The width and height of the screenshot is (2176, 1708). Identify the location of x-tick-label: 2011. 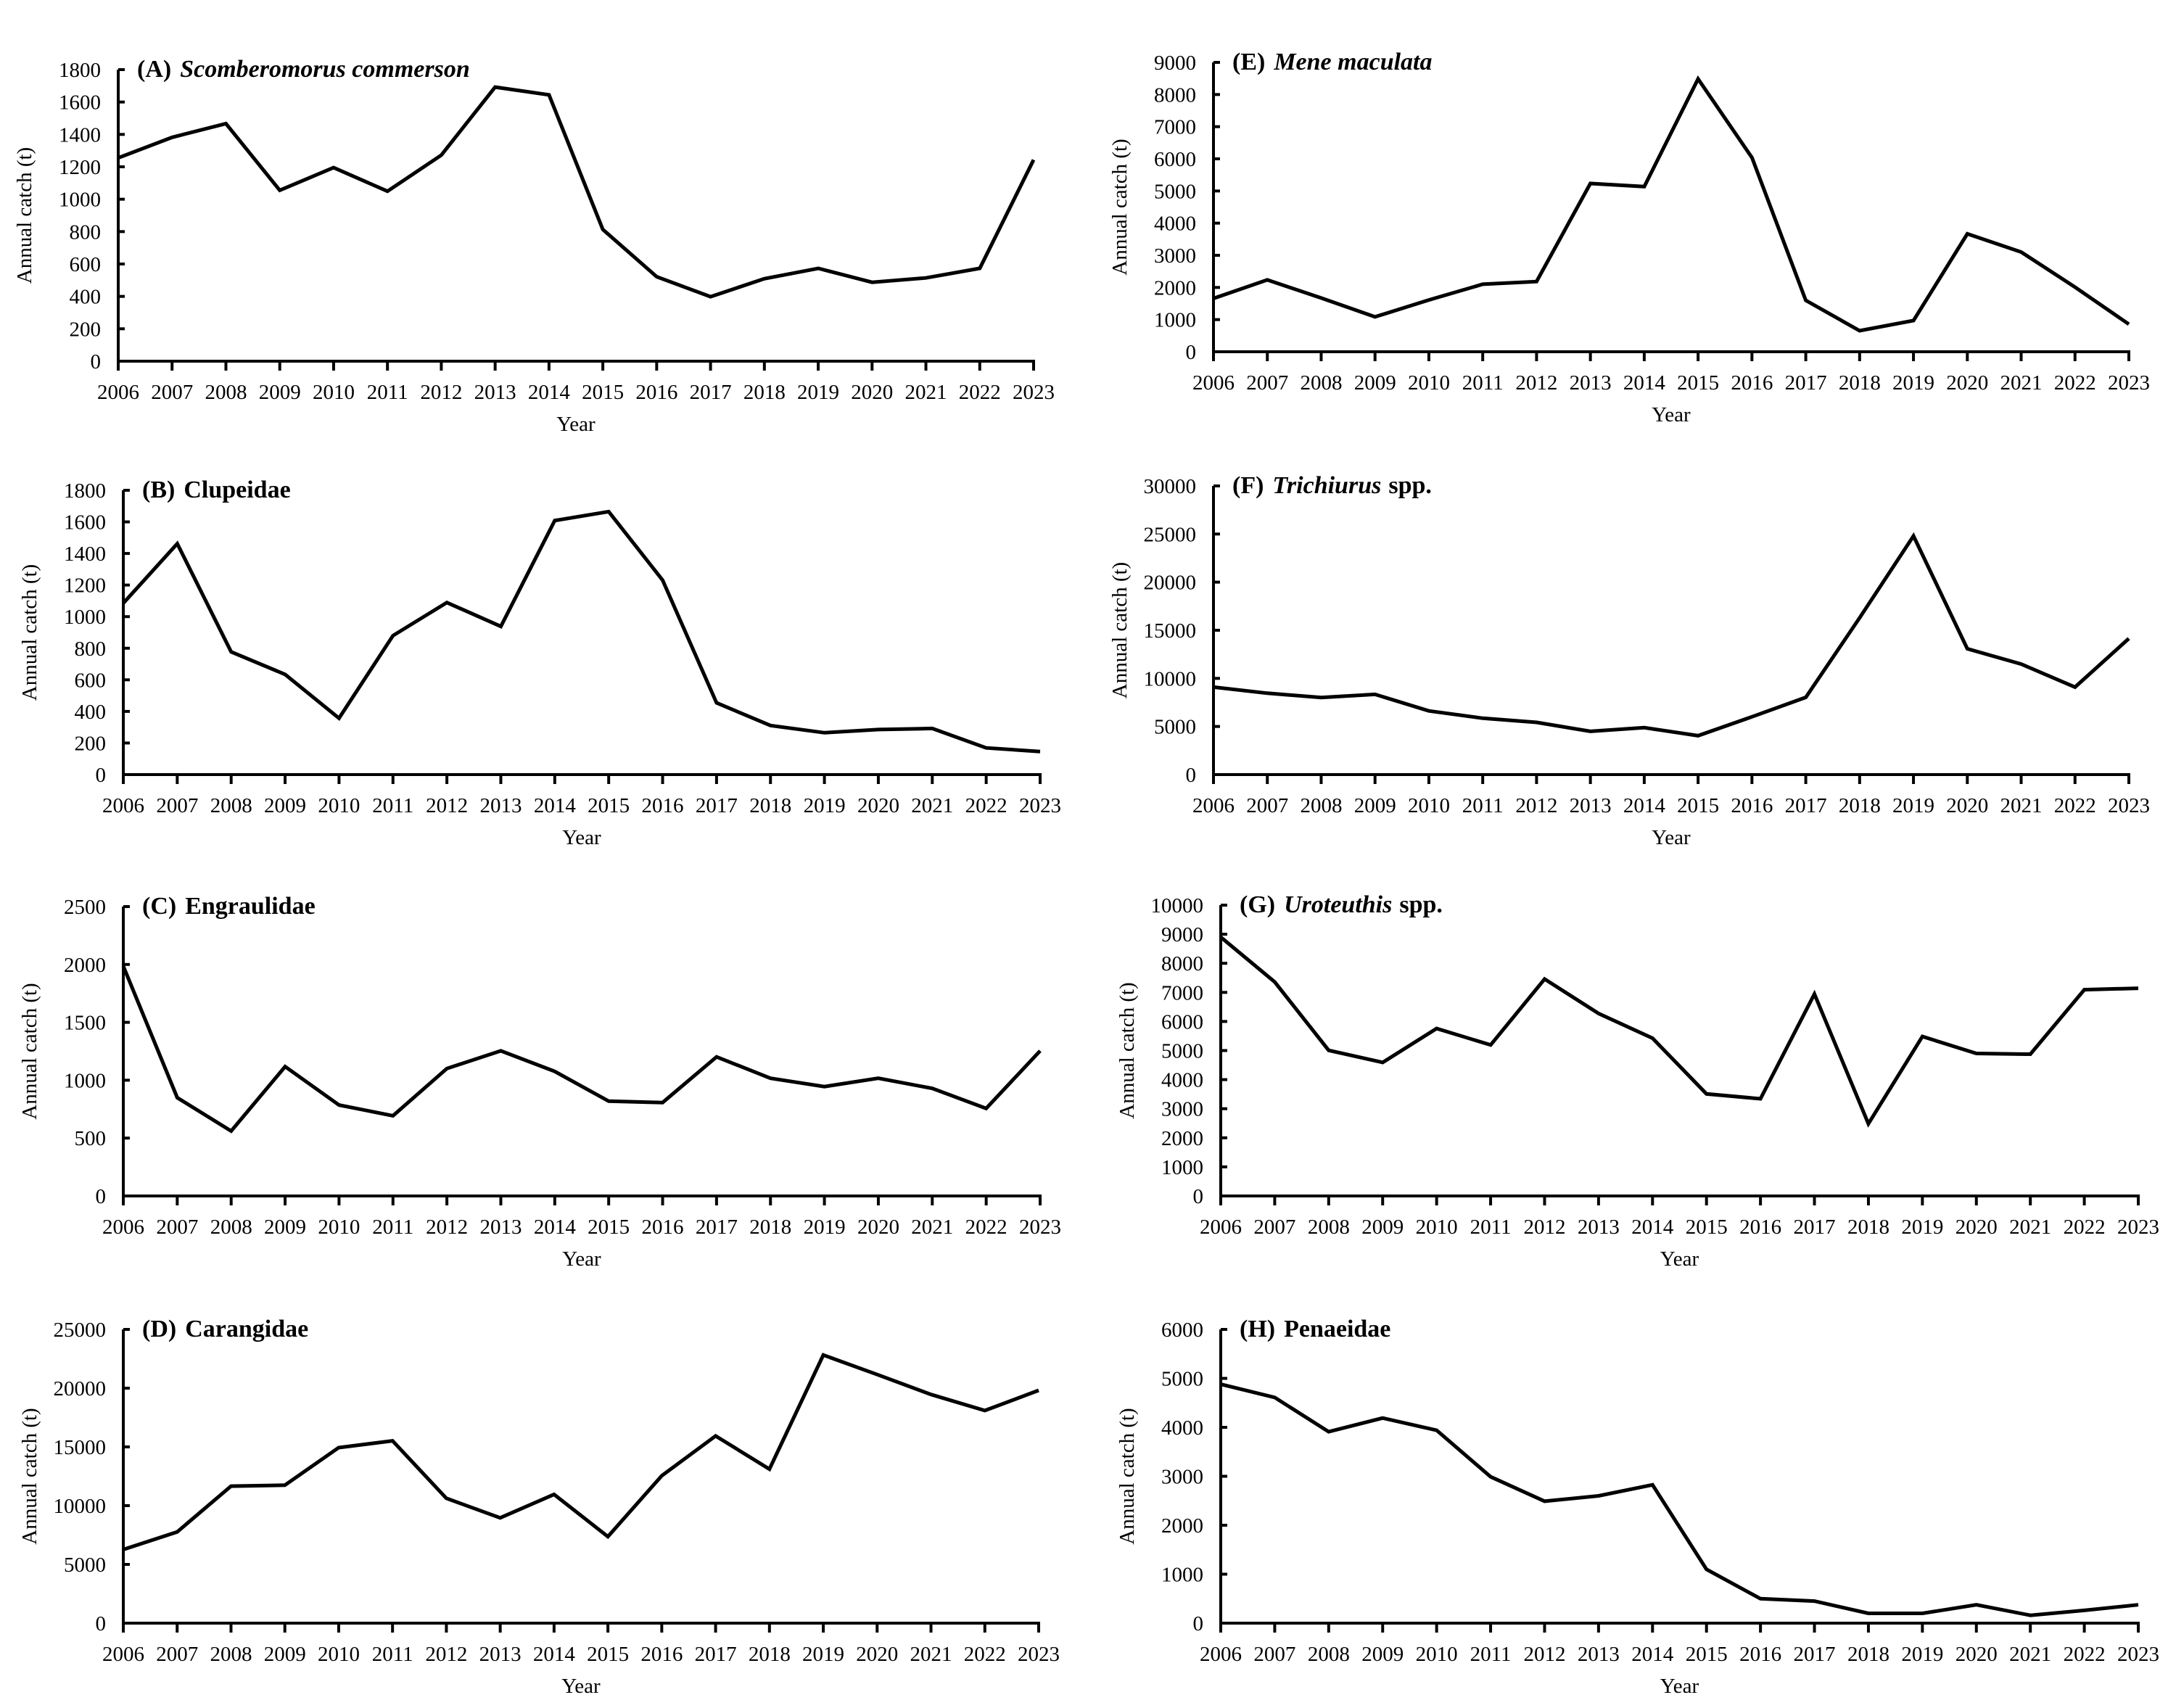
(388, 392).